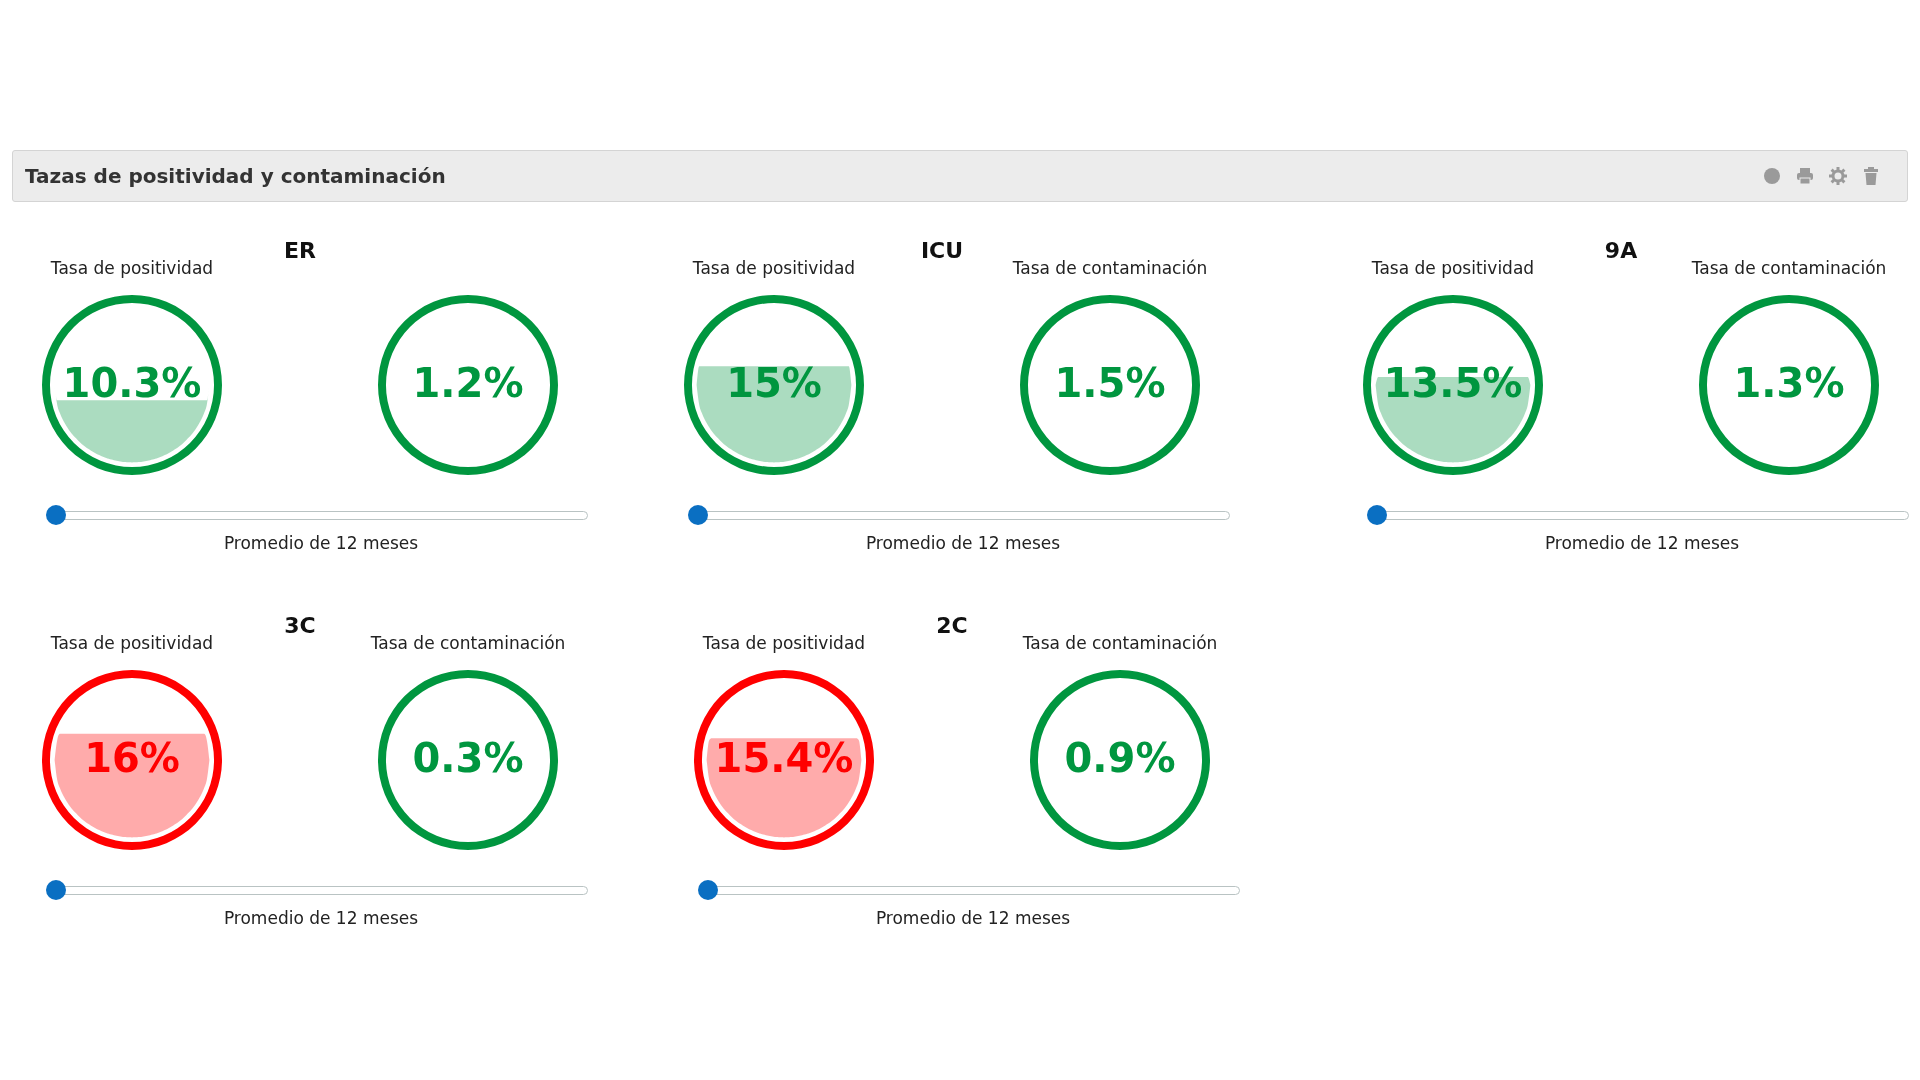  What do you see at coordinates (300, 625) in the screenshot?
I see `text: 3C` at bounding box center [300, 625].